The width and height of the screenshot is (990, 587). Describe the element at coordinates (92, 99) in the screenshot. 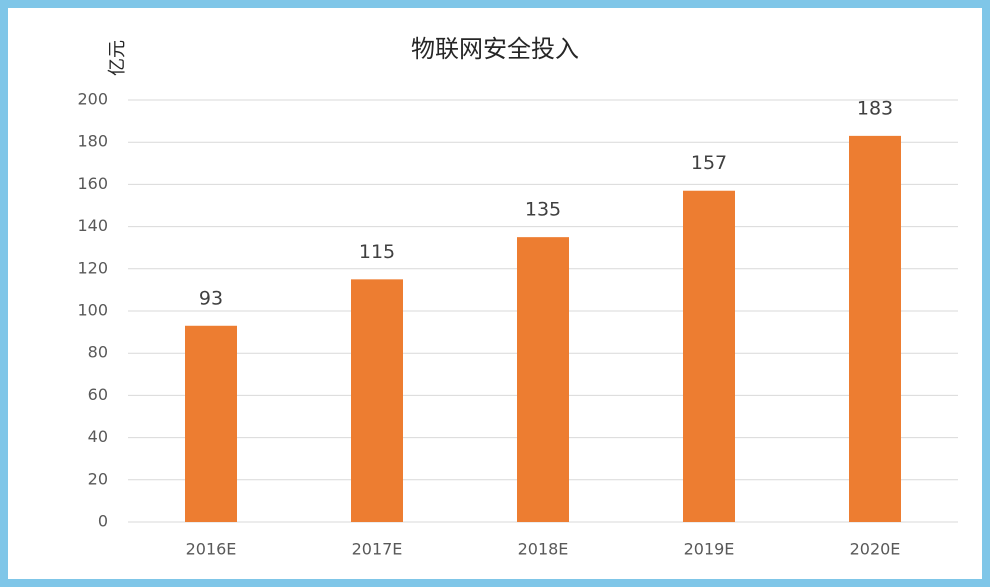

I see `y-tick-label: 200` at that location.